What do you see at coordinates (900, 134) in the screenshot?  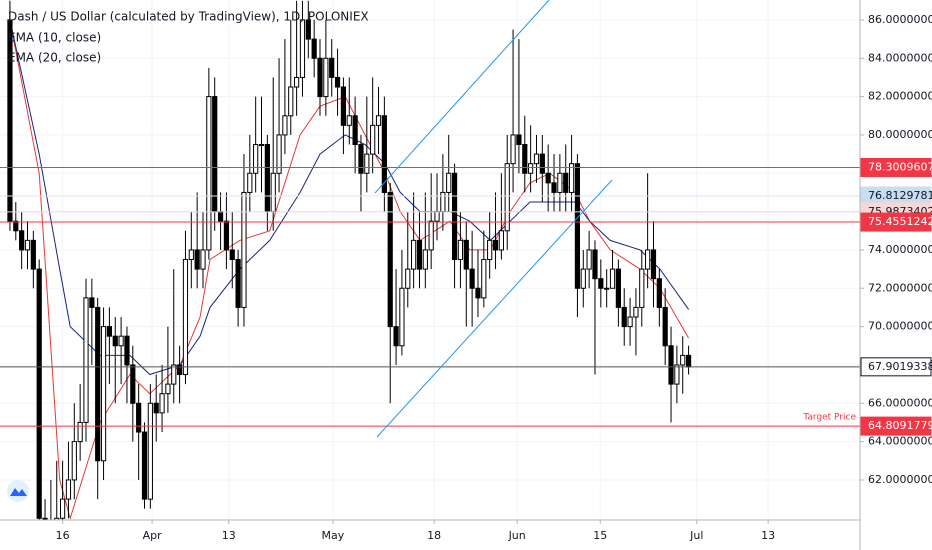 I see `y-tick-label: 80.00000000` at bounding box center [900, 134].